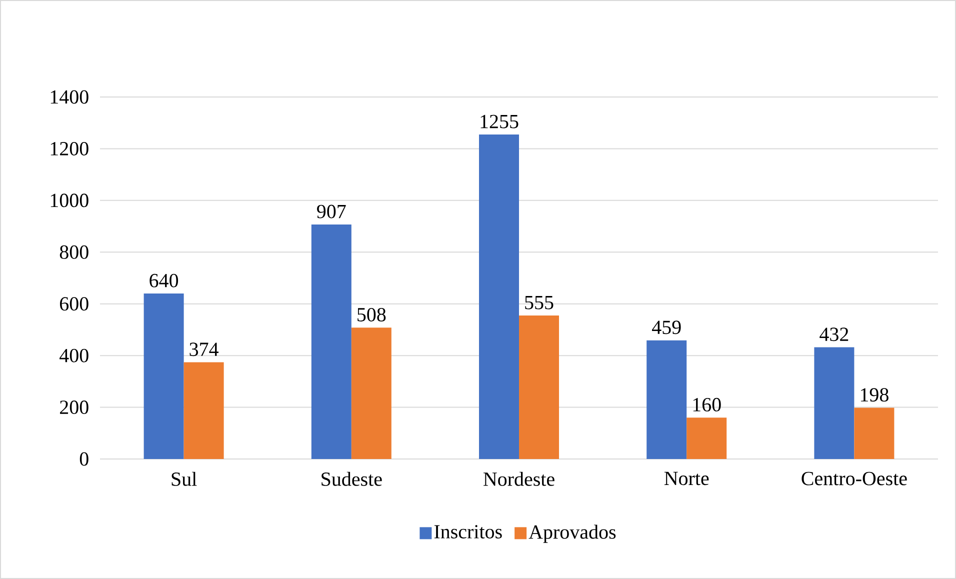 Image resolution: width=956 pixels, height=579 pixels. I want to click on data-label: 640, so click(164, 281).